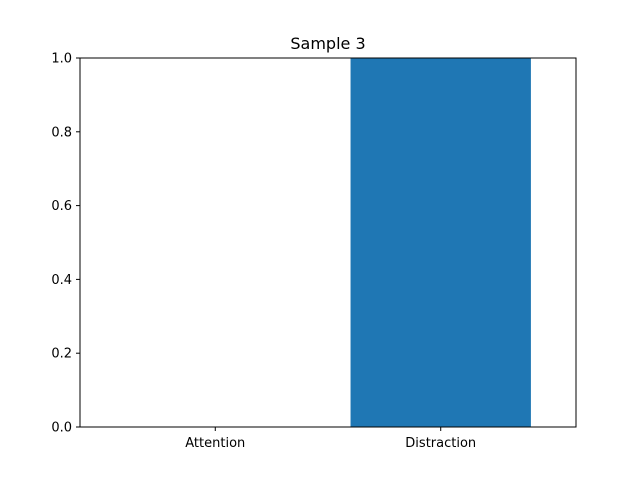 The height and width of the screenshot is (484, 640). Describe the element at coordinates (61, 132) in the screenshot. I see `y-tick-label: 0.8` at that location.